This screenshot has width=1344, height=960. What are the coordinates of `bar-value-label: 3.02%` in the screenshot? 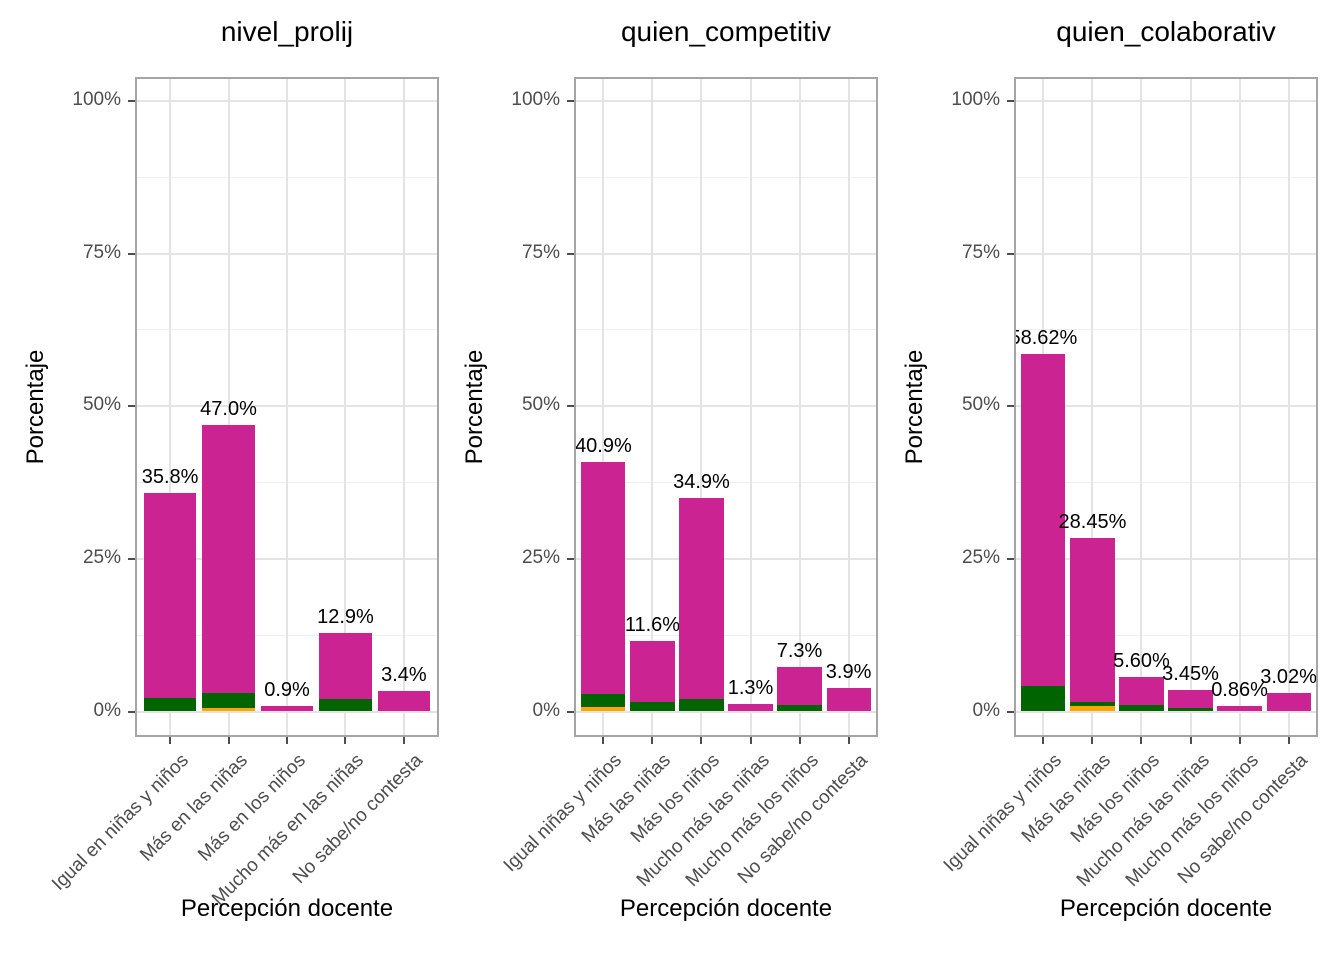 It's located at (1288, 677).